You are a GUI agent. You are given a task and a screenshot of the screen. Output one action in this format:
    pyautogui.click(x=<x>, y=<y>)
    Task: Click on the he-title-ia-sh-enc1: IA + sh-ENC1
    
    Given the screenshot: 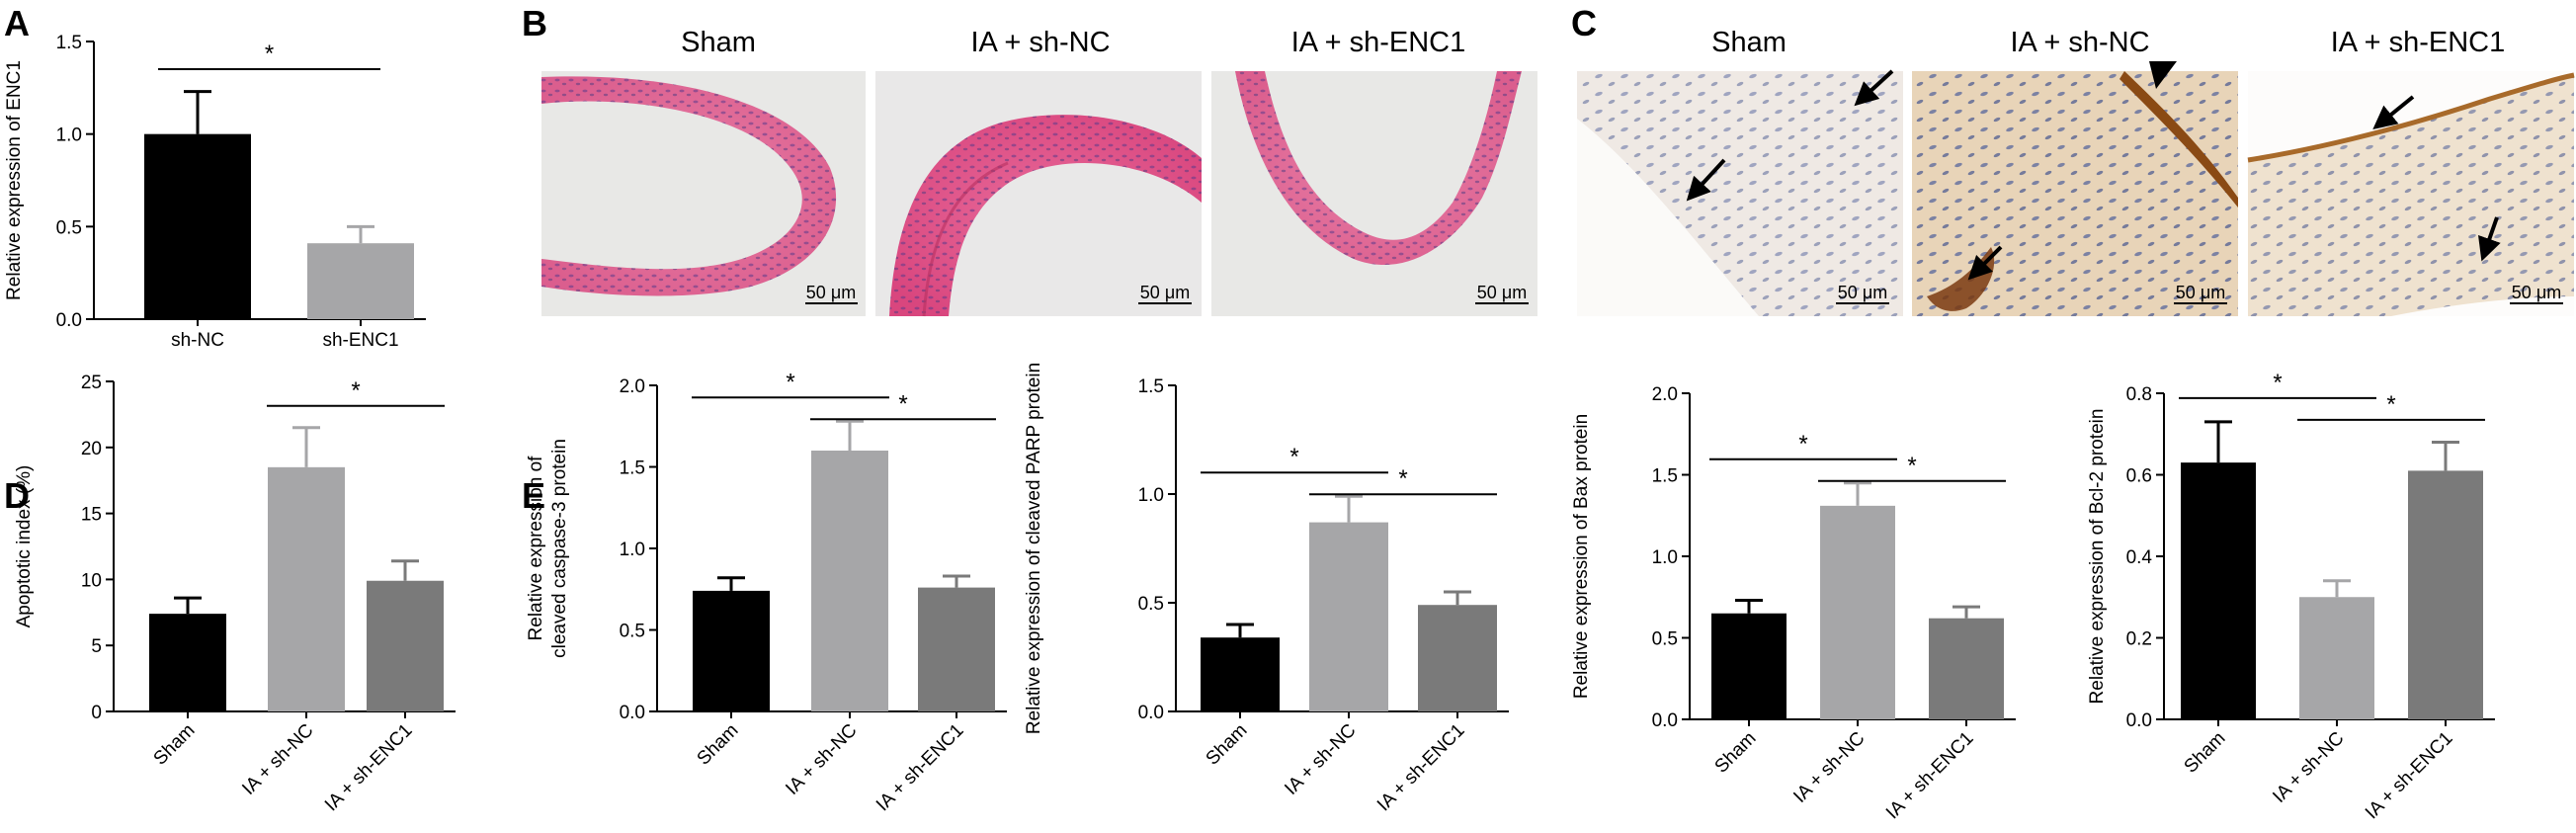 What is the action you would take?
    pyautogui.click(x=1378, y=43)
    